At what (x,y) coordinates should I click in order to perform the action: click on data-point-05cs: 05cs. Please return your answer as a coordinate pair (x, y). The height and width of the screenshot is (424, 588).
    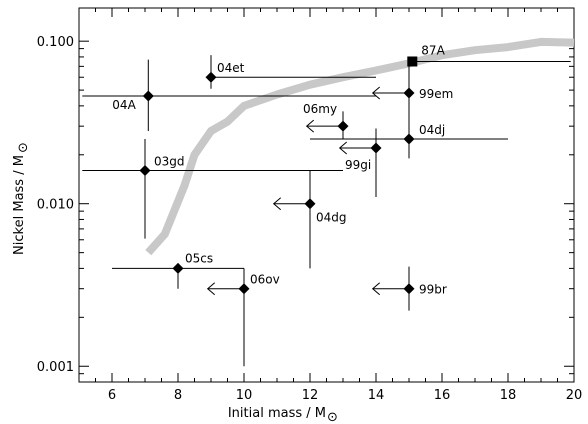
    Looking at the image, I should click on (178, 270).